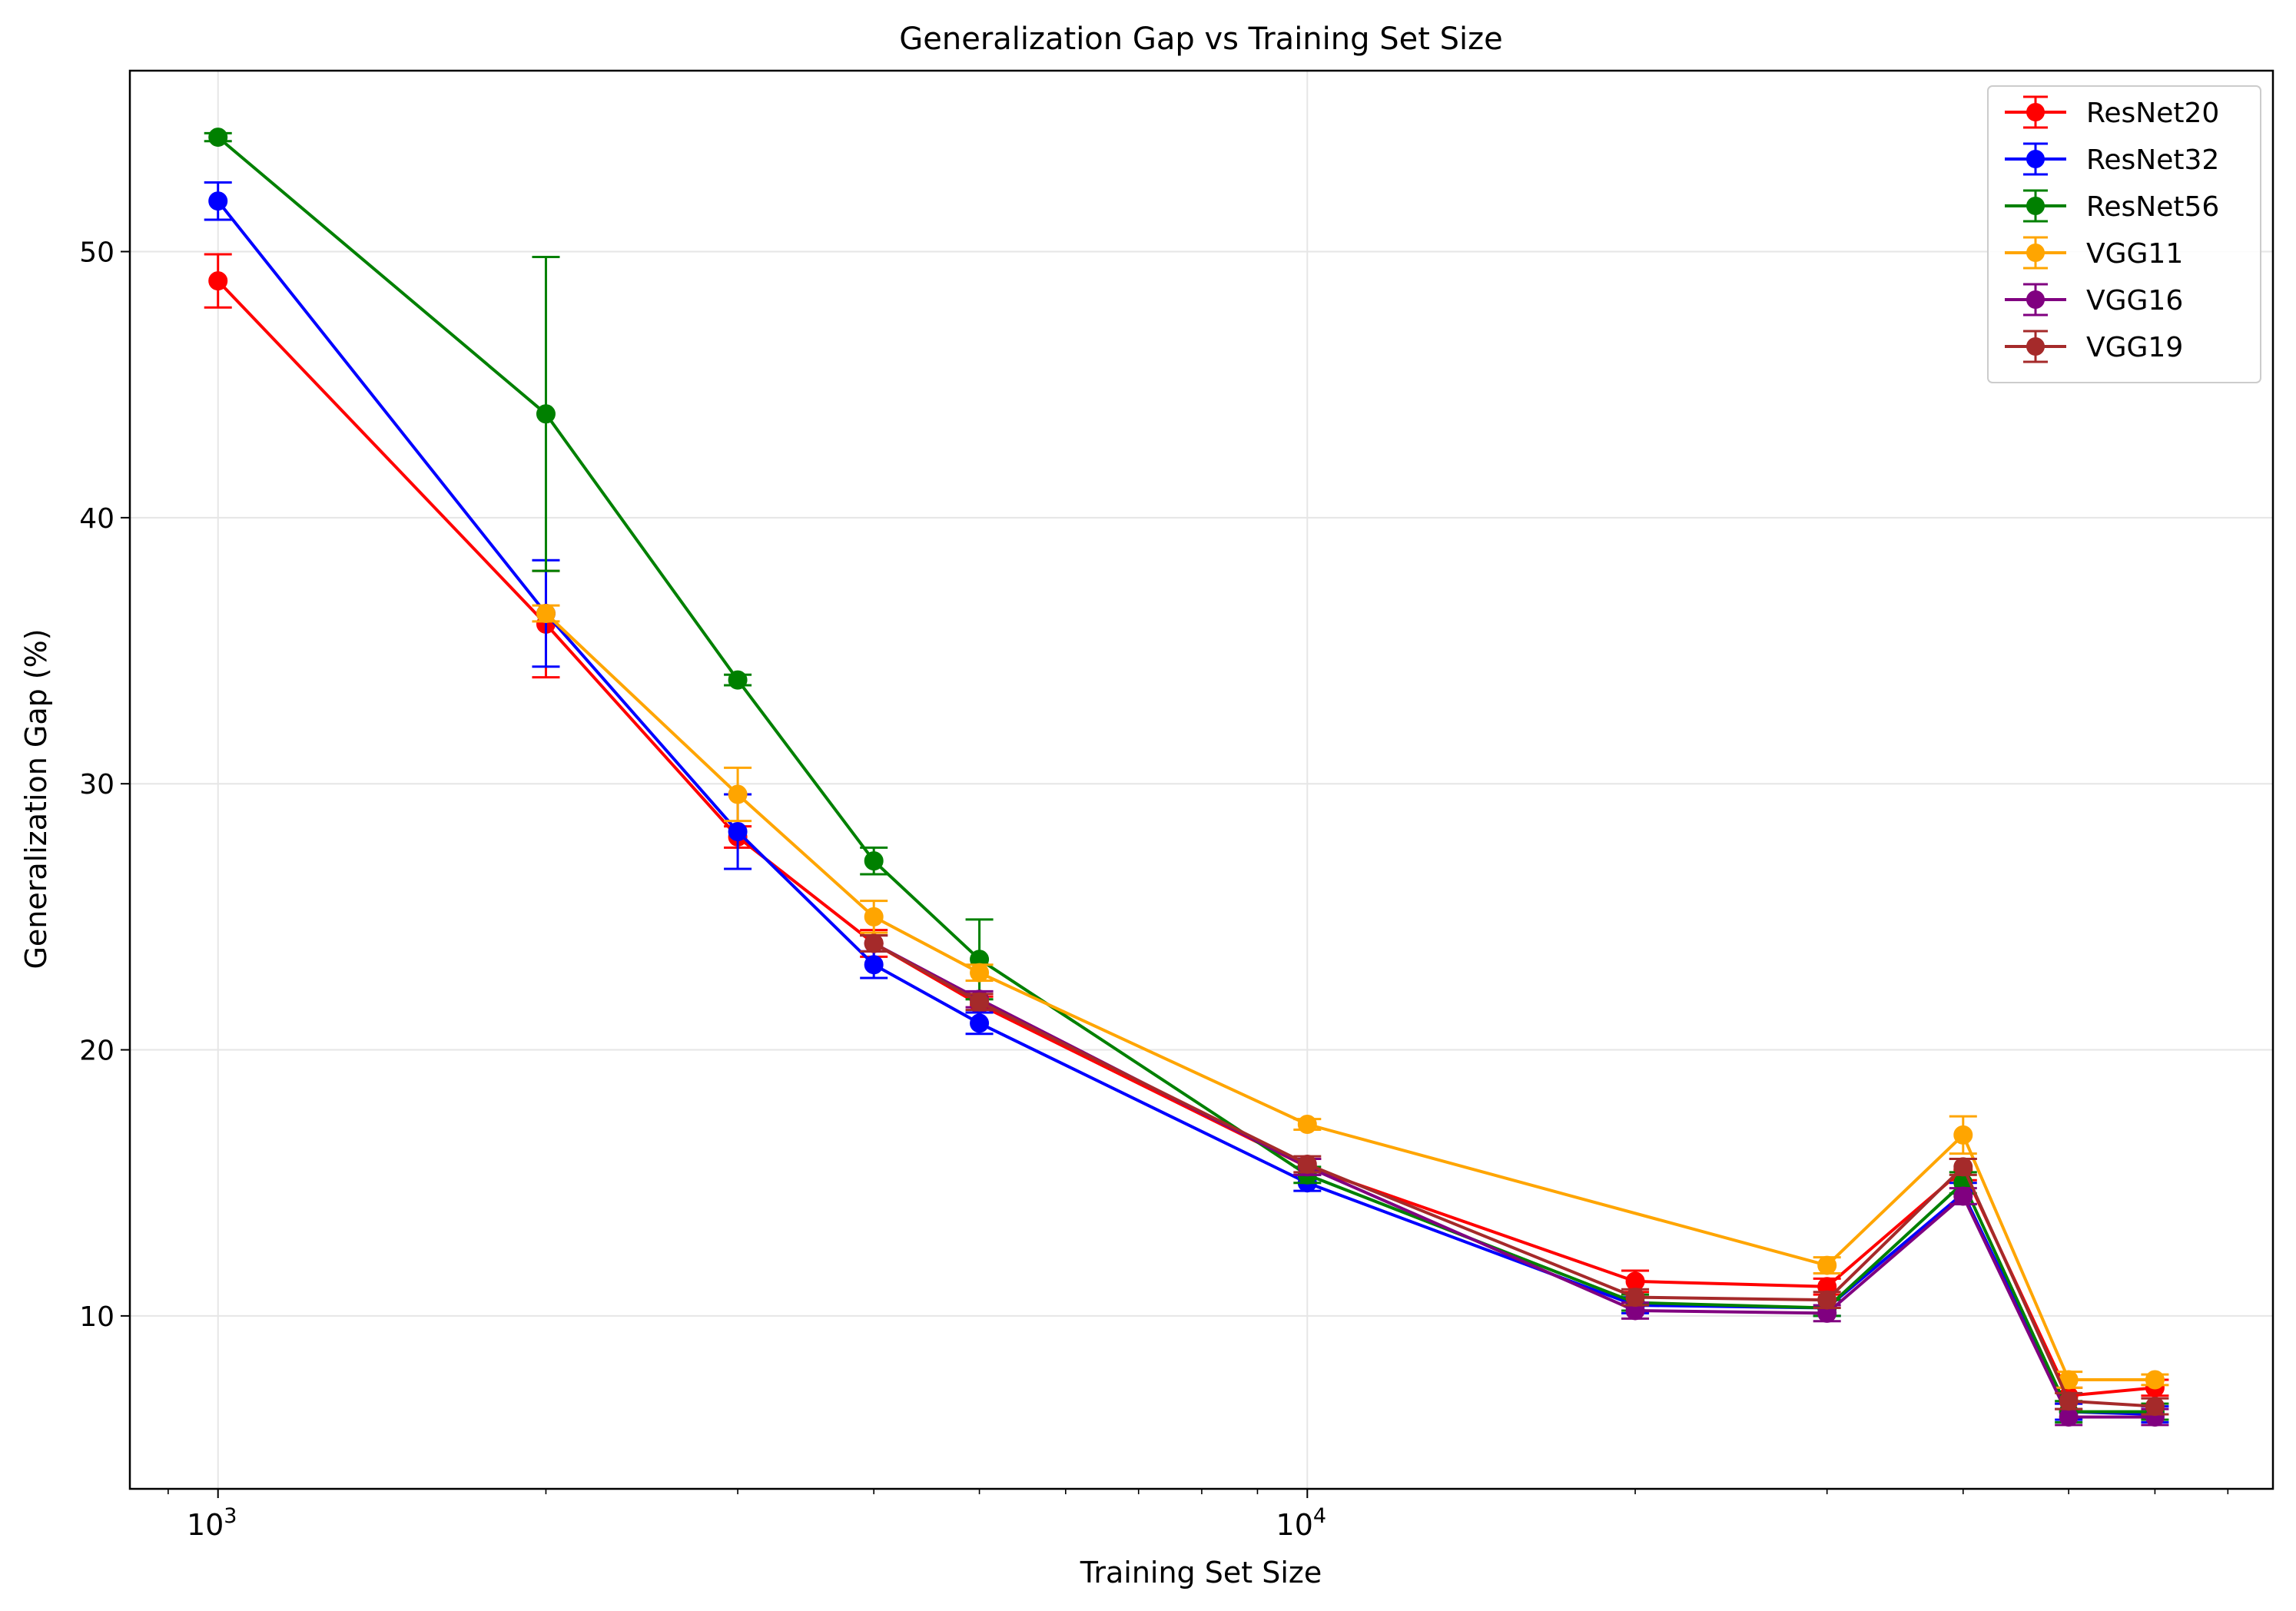  I want to click on legend-item: ResNet56, so click(2112, 206).